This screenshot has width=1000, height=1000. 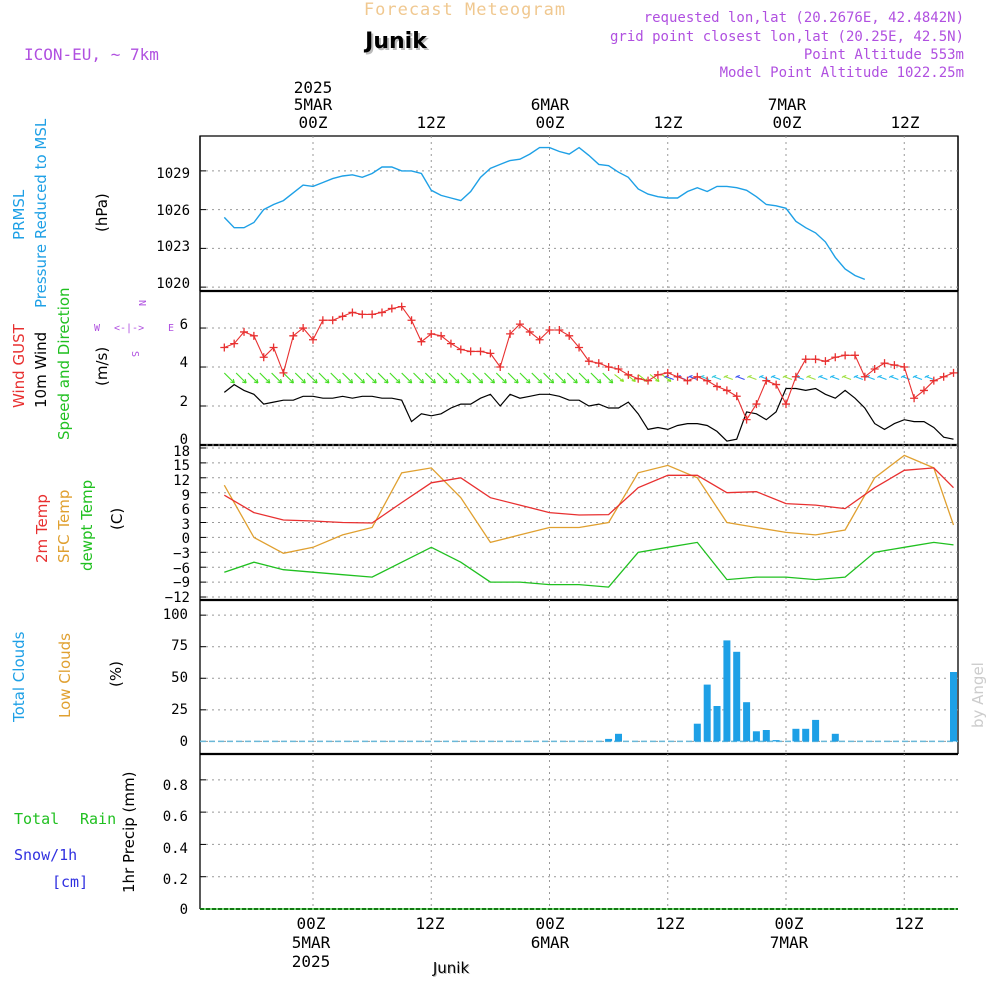 I want to click on compass-east: E, so click(x=171, y=328).